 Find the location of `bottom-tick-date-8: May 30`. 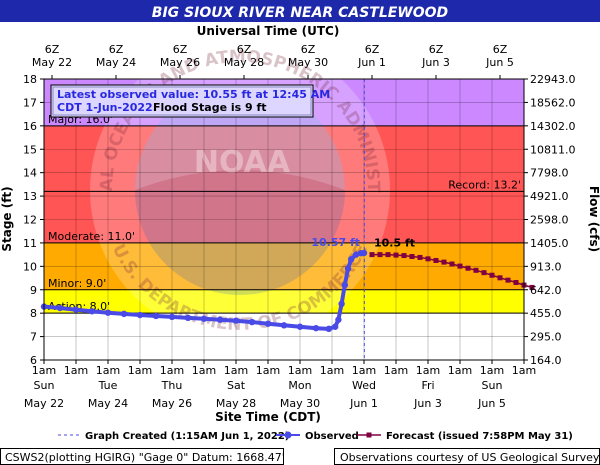

bottom-tick-date-8: May 30 is located at coordinates (300, 403).